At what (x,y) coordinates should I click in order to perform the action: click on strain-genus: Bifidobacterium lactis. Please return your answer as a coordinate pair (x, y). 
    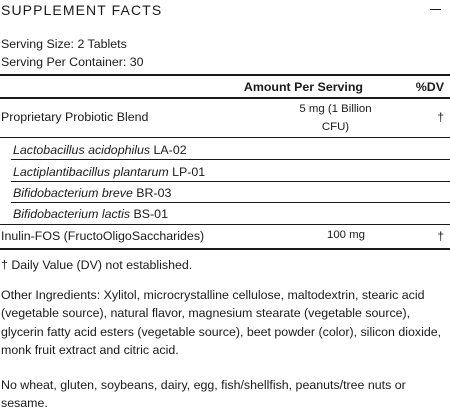
    Looking at the image, I should click on (72, 214).